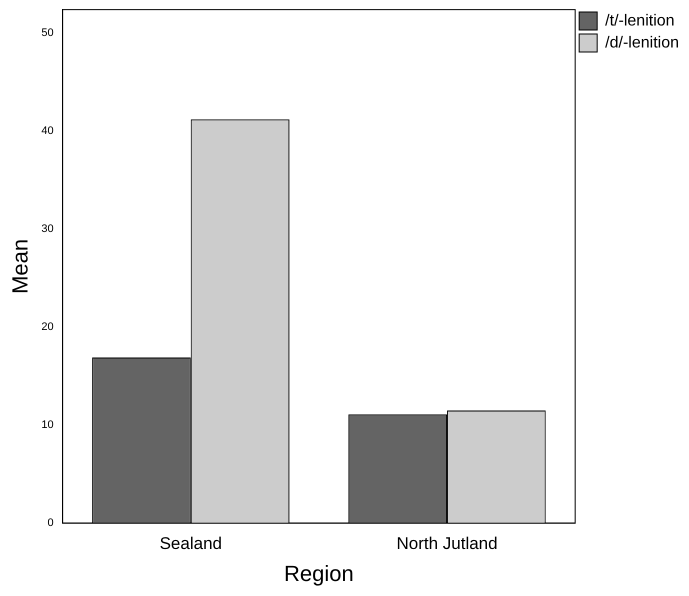 Image resolution: width=689 pixels, height=596 pixels. I want to click on x-tick-label: North Jutland, so click(447, 544).